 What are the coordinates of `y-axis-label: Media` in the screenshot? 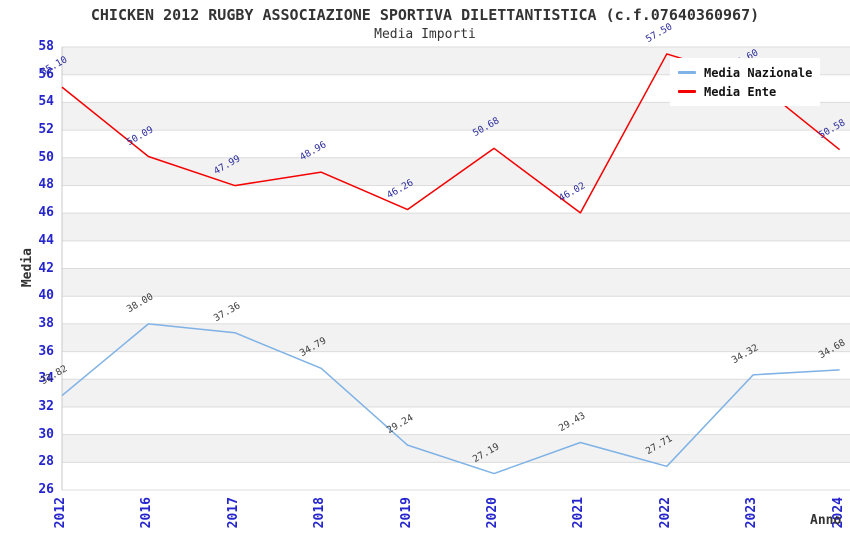 It's located at (27, 268).